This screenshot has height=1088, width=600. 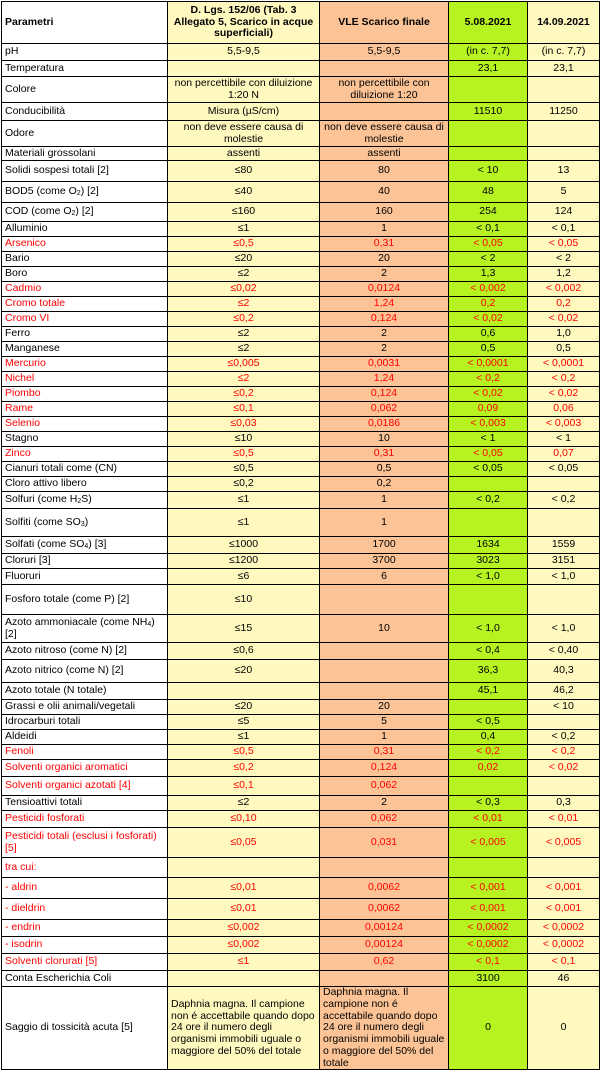 What do you see at coordinates (384, 409) in the screenshot?
I see `vle-cell: 0,062` at bounding box center [384, 409].